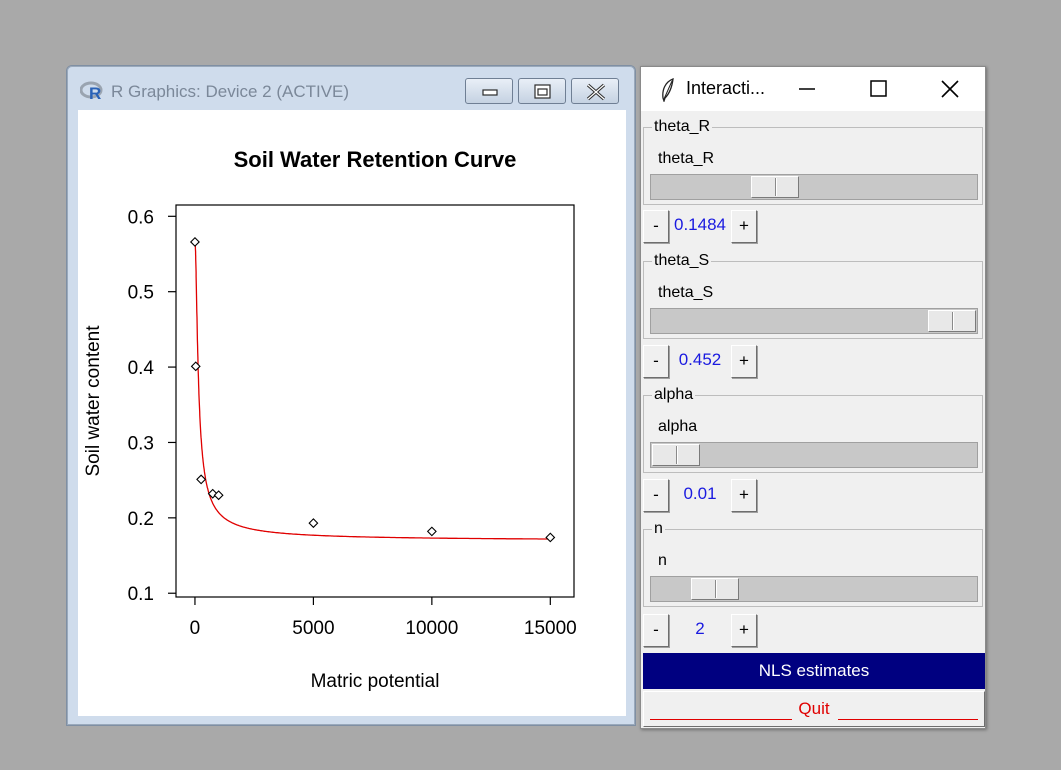 The height and width of the screenshot is (770, 1061). I want to click on y-tick-label: 0.1, so click(141, 594).